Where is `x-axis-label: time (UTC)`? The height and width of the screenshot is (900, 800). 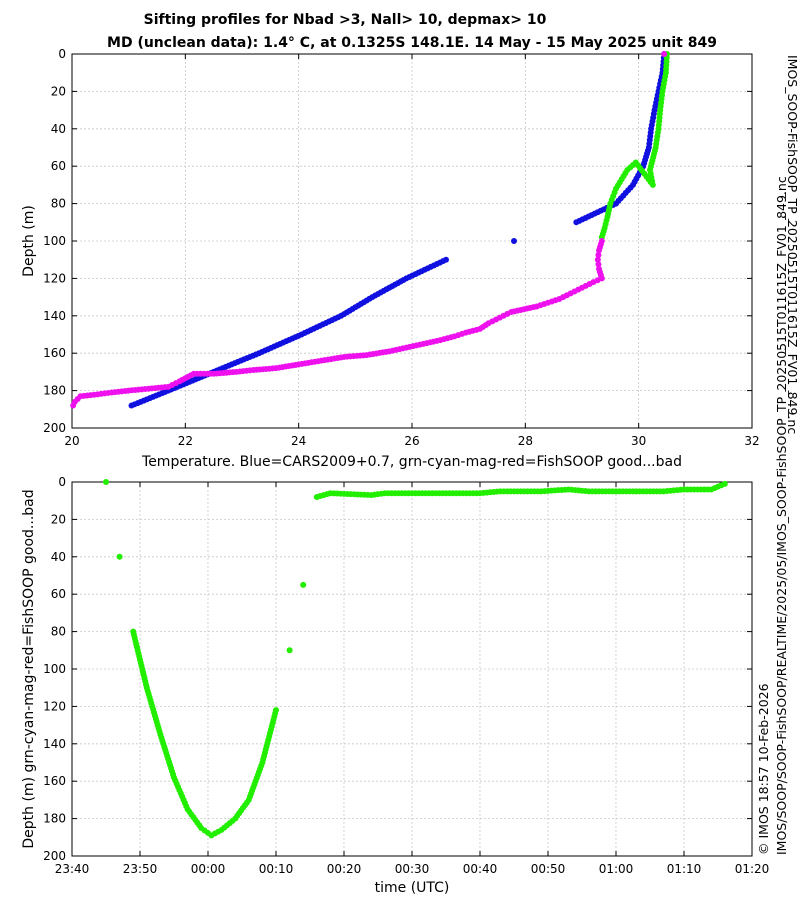
x-axis-label: time (UTC) is located at coordinates (412, 888).